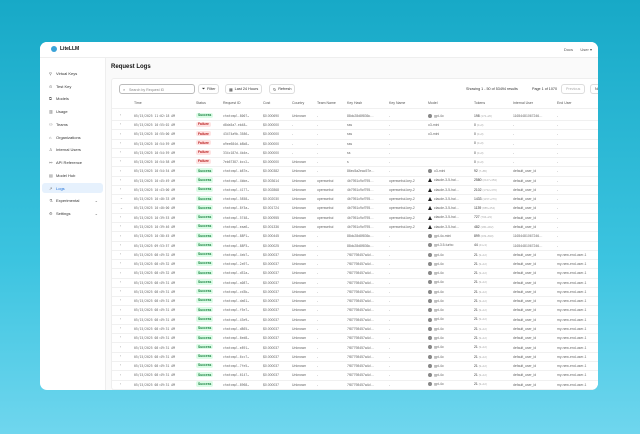 Image resolution: width=640 pixels, height=434 pixels. I want to click on filter-button: ⏷ Filter, so click(209, 89).